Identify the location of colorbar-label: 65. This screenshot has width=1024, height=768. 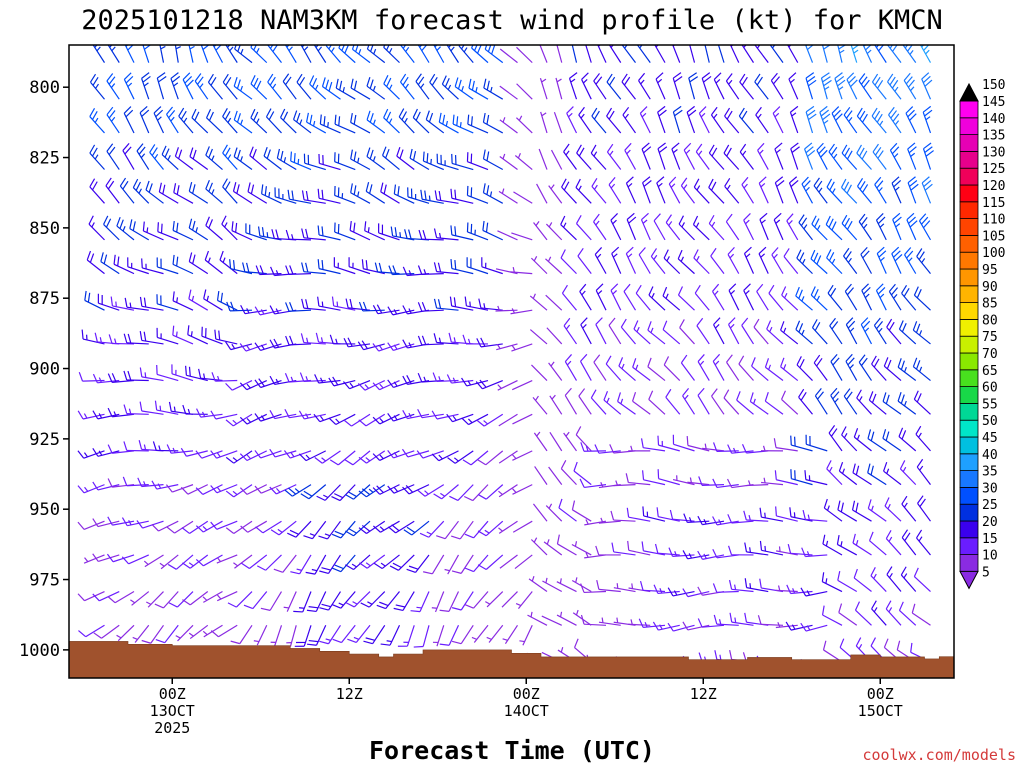
(990, 371).